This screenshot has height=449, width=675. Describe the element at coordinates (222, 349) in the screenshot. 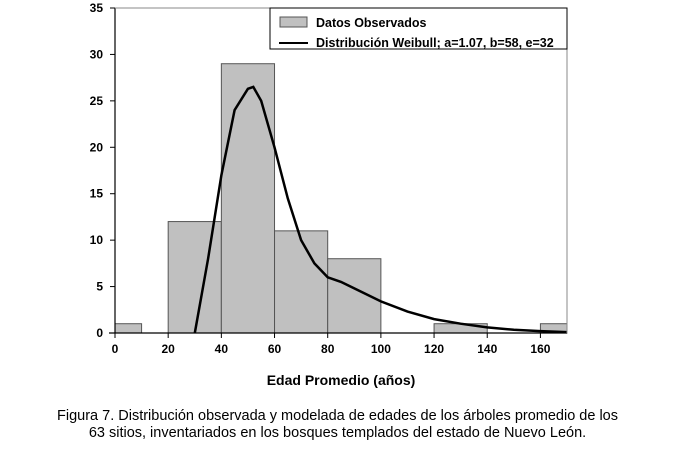

I see `x-tick-label: 40` at that location.